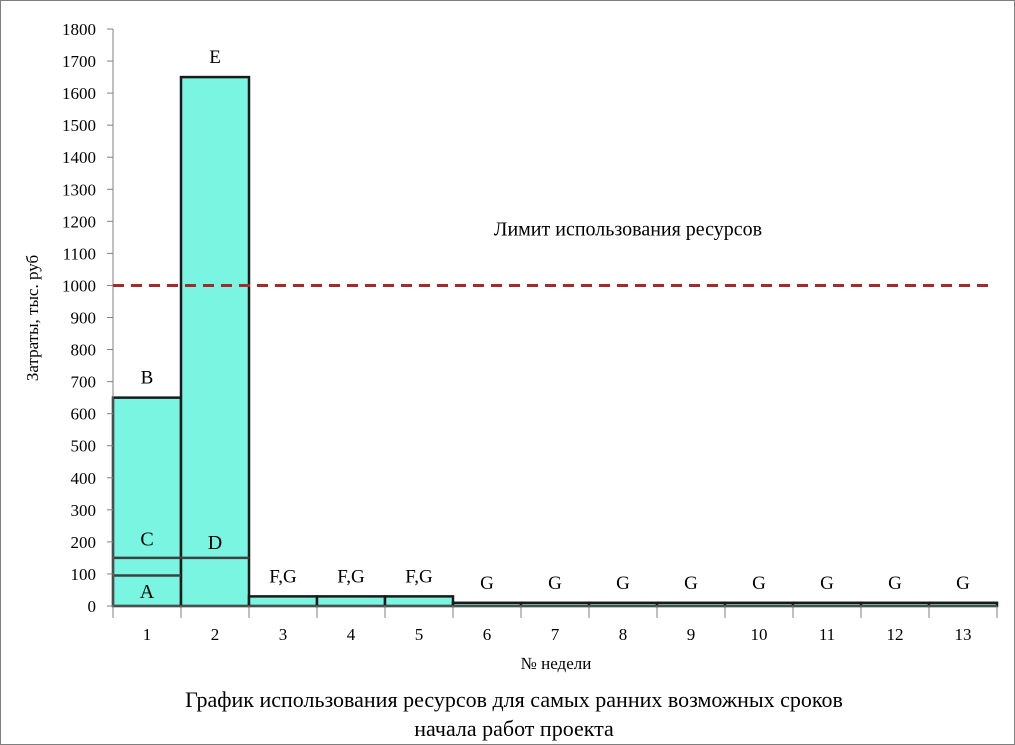 This screenshot has width=1015, height=745. Describe the element at coordinates (514, 728) in the screenshot. I see `chart-title-line-2: начала работ проекта` at that location.